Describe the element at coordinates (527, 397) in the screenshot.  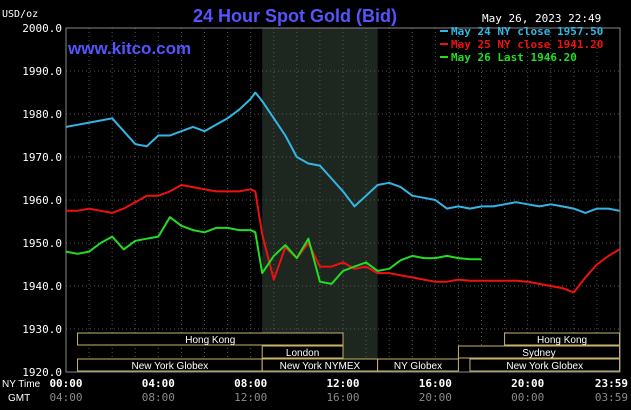
I see `gmt-tick-label: 00:00` at that location.